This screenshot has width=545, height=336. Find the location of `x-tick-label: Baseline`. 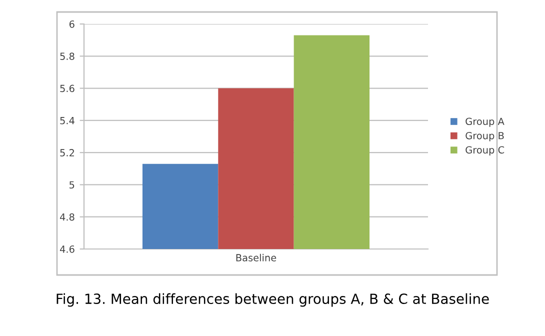

x-tick-label: Baseline is located at coordinates (256, 258).